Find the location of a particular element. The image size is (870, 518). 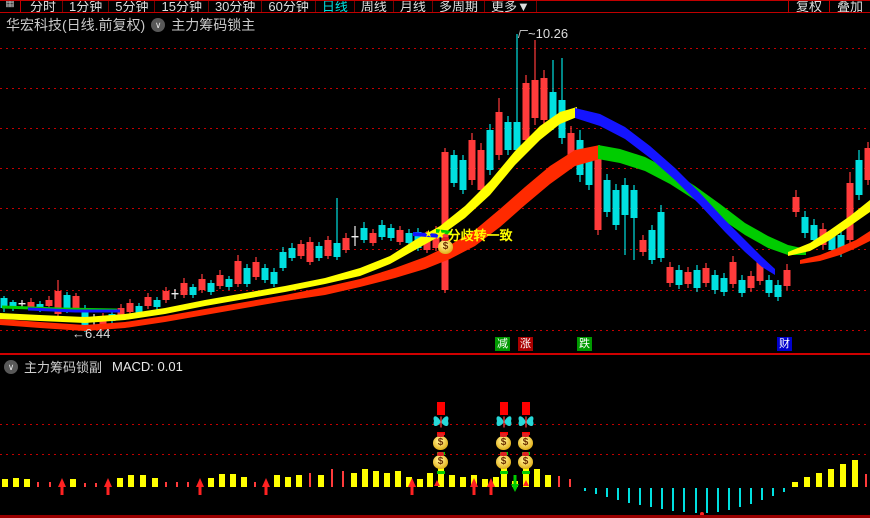

ma-ribbon-green-mid is located at coordinates (444, 232).